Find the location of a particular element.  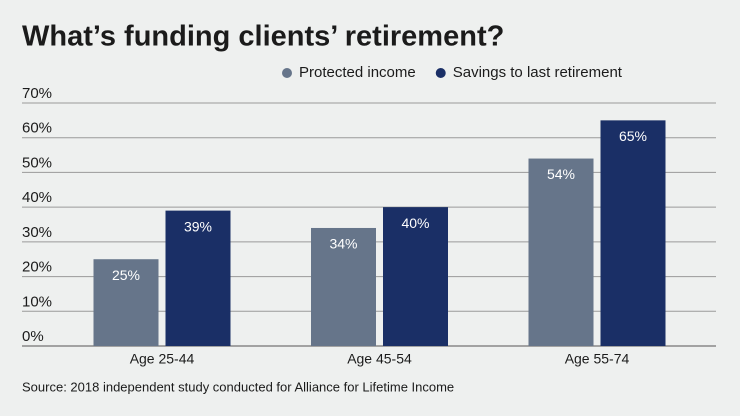

y-tick-label: 10% is located at coordinates (37, 301).